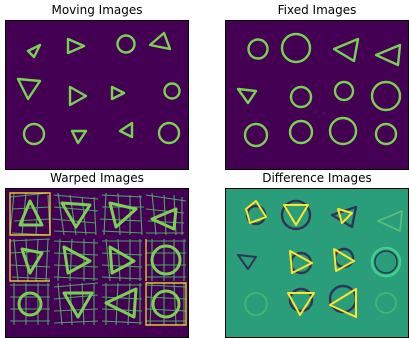 This screenshot has height=338, width=409. Describe the element at coordinates (97, 10) in the screenshot. I see `moving-images-title: Moving Images` at that location.